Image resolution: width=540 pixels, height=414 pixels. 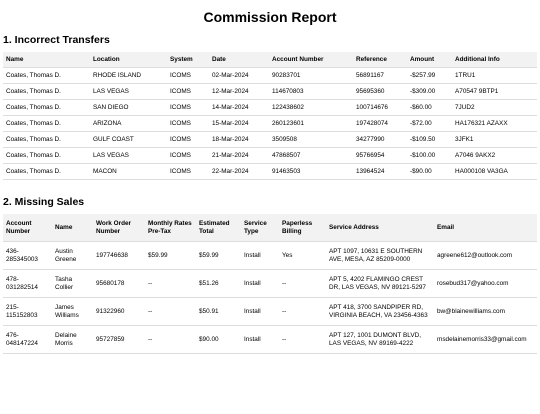 What do you see at coordinates (429, 91) in the screenshot?
I see `table-cell: -$309.00` at bounding box center [429, 91].